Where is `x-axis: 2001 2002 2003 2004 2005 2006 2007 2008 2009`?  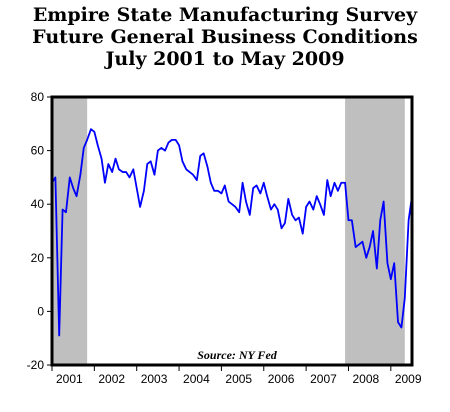 x-axis: 2001 2002 2003 2004 2005 2006 2007 2008 2009 is located at coordinates (236, 375).